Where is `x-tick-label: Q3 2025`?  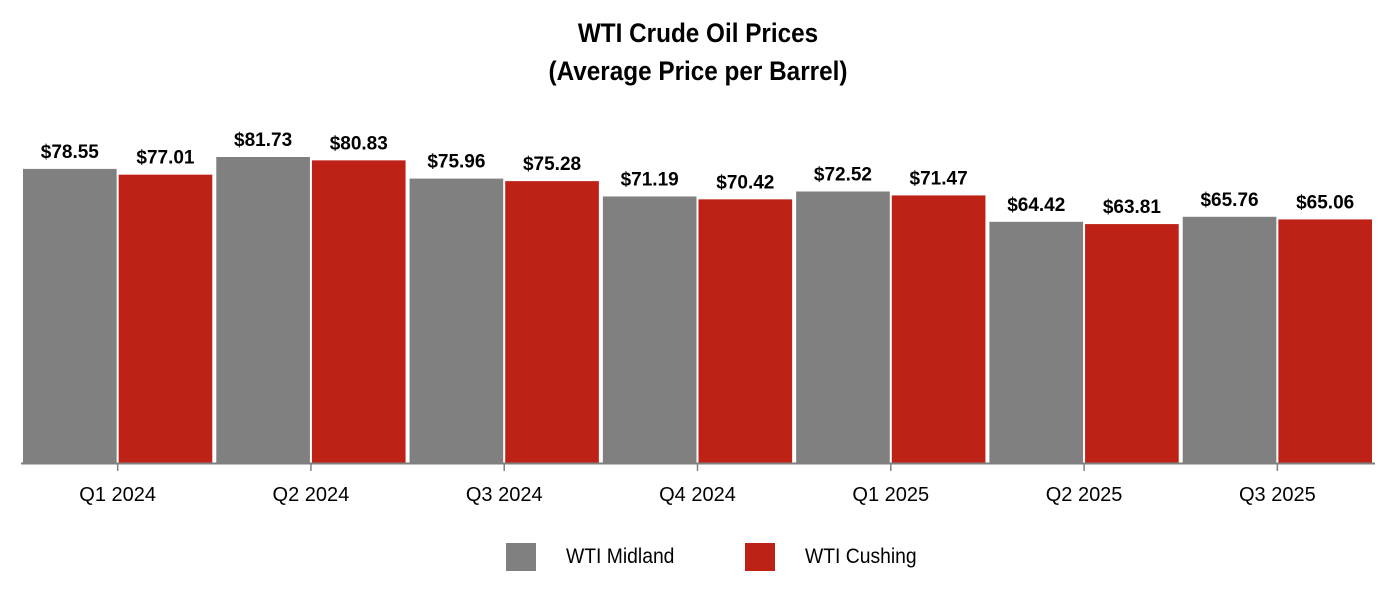 x-tick-label: Q3 2025 is located at coordinates (1277, 495).